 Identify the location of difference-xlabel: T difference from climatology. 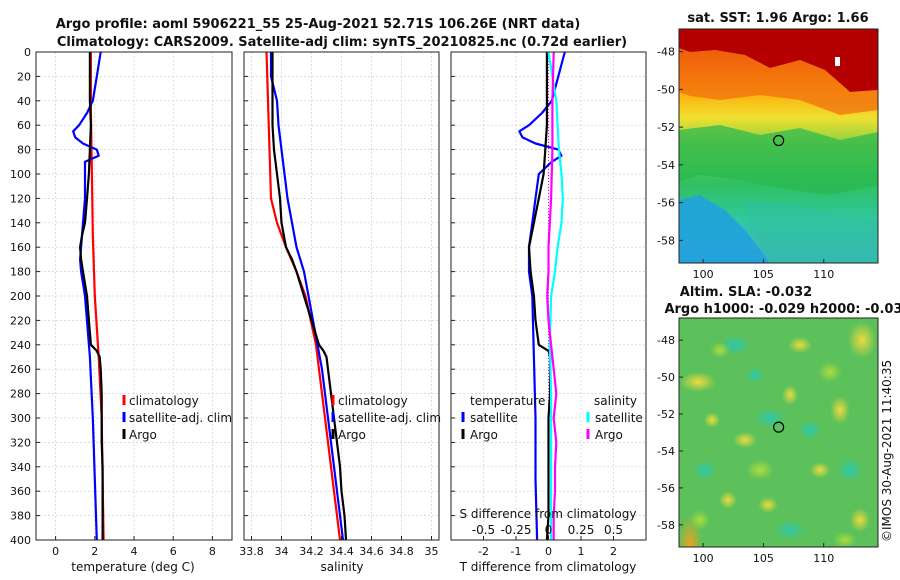
(548, 567).